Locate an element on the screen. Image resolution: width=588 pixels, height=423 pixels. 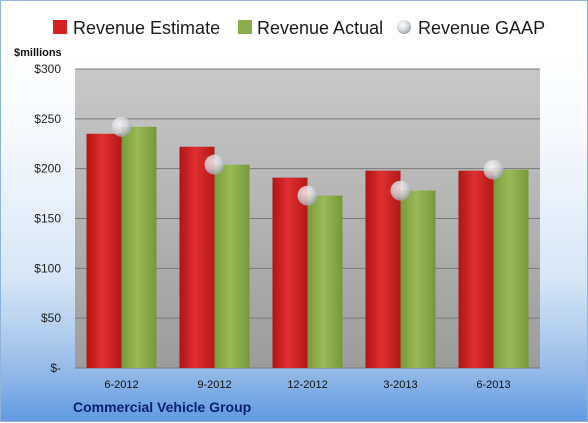
legend-label-estimate: Revenue Estimate is located at coordinates (146, 28).